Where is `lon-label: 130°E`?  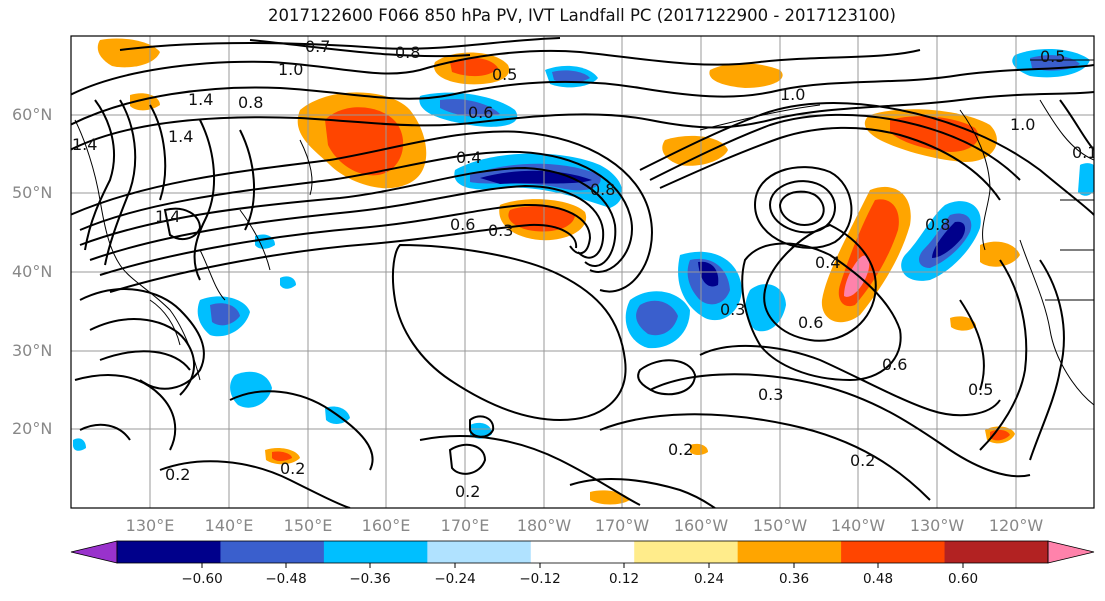
lon-label: 130°E is located at coordinates (150, 525).